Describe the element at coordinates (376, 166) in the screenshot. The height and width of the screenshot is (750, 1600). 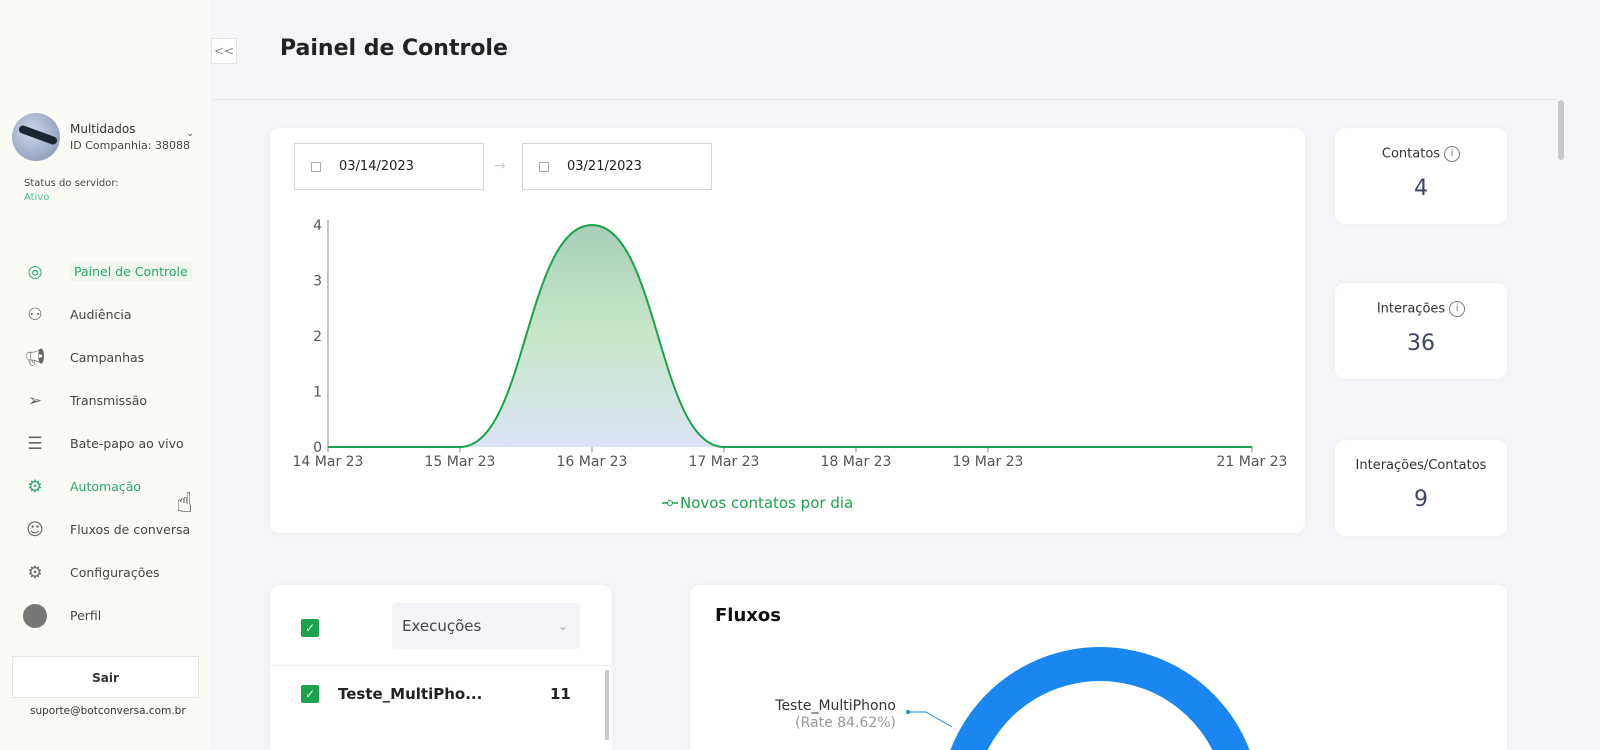
I see `start-date-value: 03/14/2023` at that location.